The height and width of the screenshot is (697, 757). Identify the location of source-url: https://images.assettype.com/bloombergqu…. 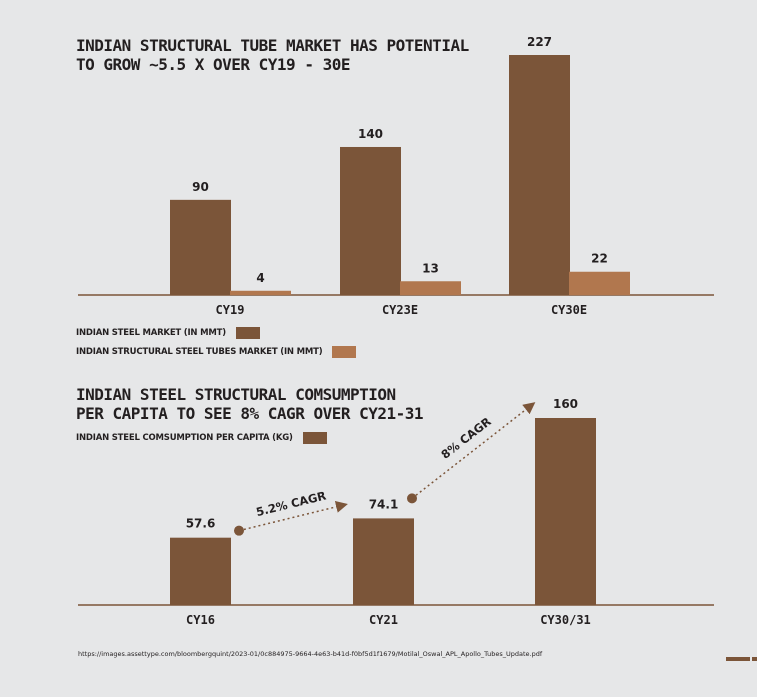
(310, 654).